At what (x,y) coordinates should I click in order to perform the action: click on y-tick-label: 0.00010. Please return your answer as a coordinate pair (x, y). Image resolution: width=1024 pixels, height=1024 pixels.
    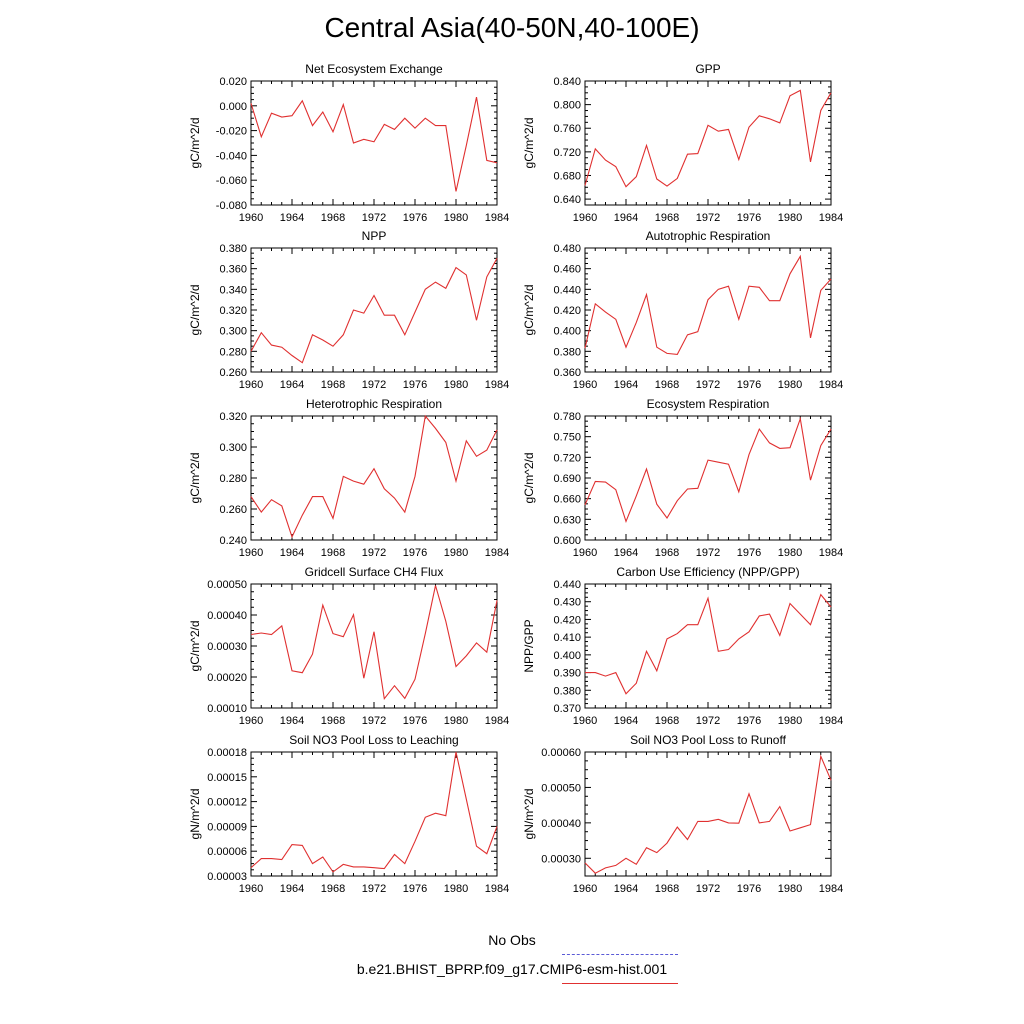
    Looking at the image, I should click on (227, 709).